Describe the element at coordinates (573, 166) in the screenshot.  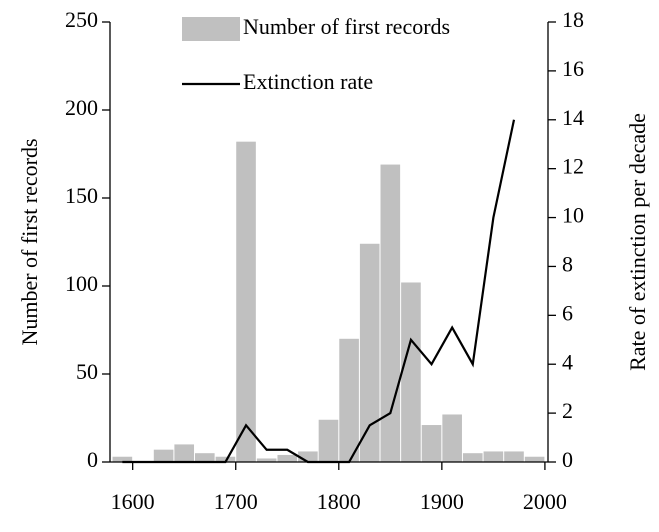
I see `y2-tick-label: 12` at that location.